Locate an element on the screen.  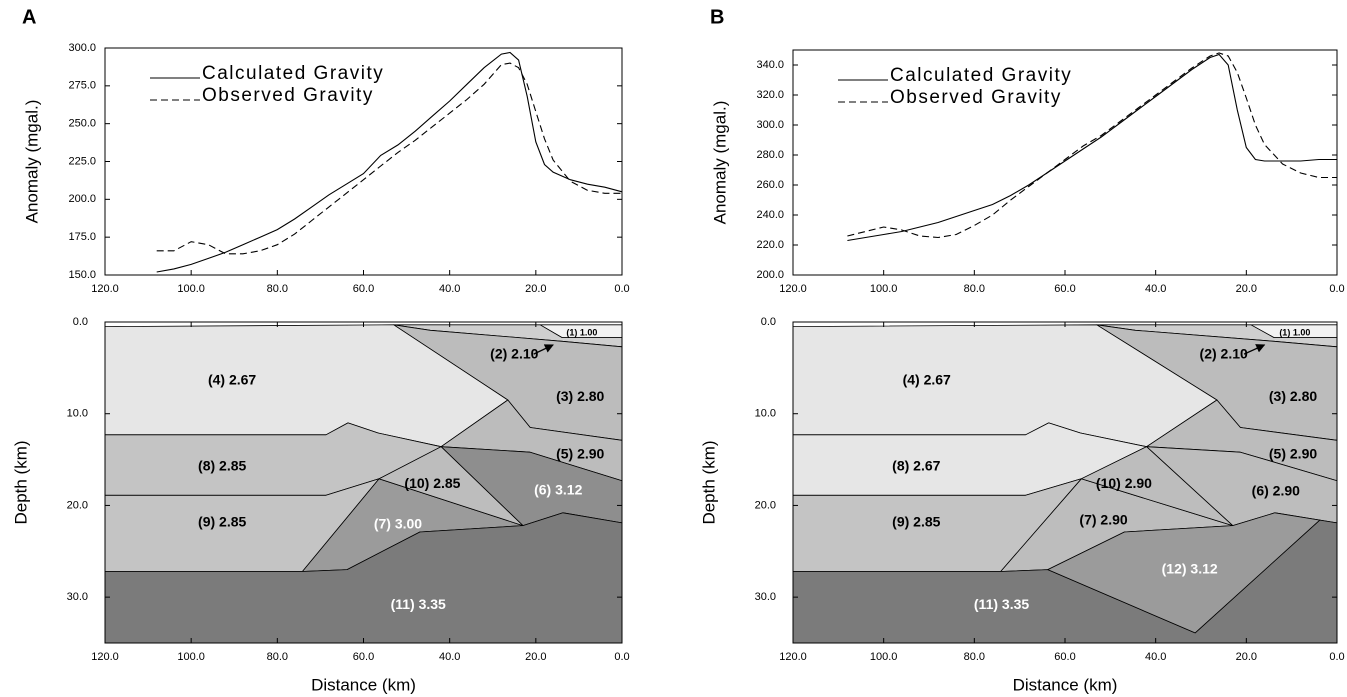
y-tick-label: 250.0 is located at coordinates (82, 124).